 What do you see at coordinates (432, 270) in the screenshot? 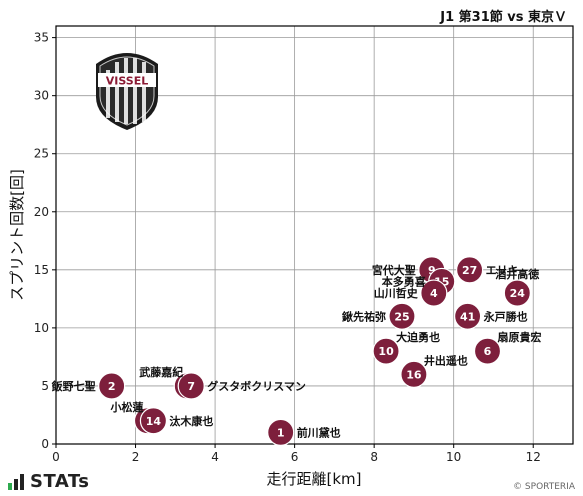
I see `player-number: 9` at bounding box center [432, 270].